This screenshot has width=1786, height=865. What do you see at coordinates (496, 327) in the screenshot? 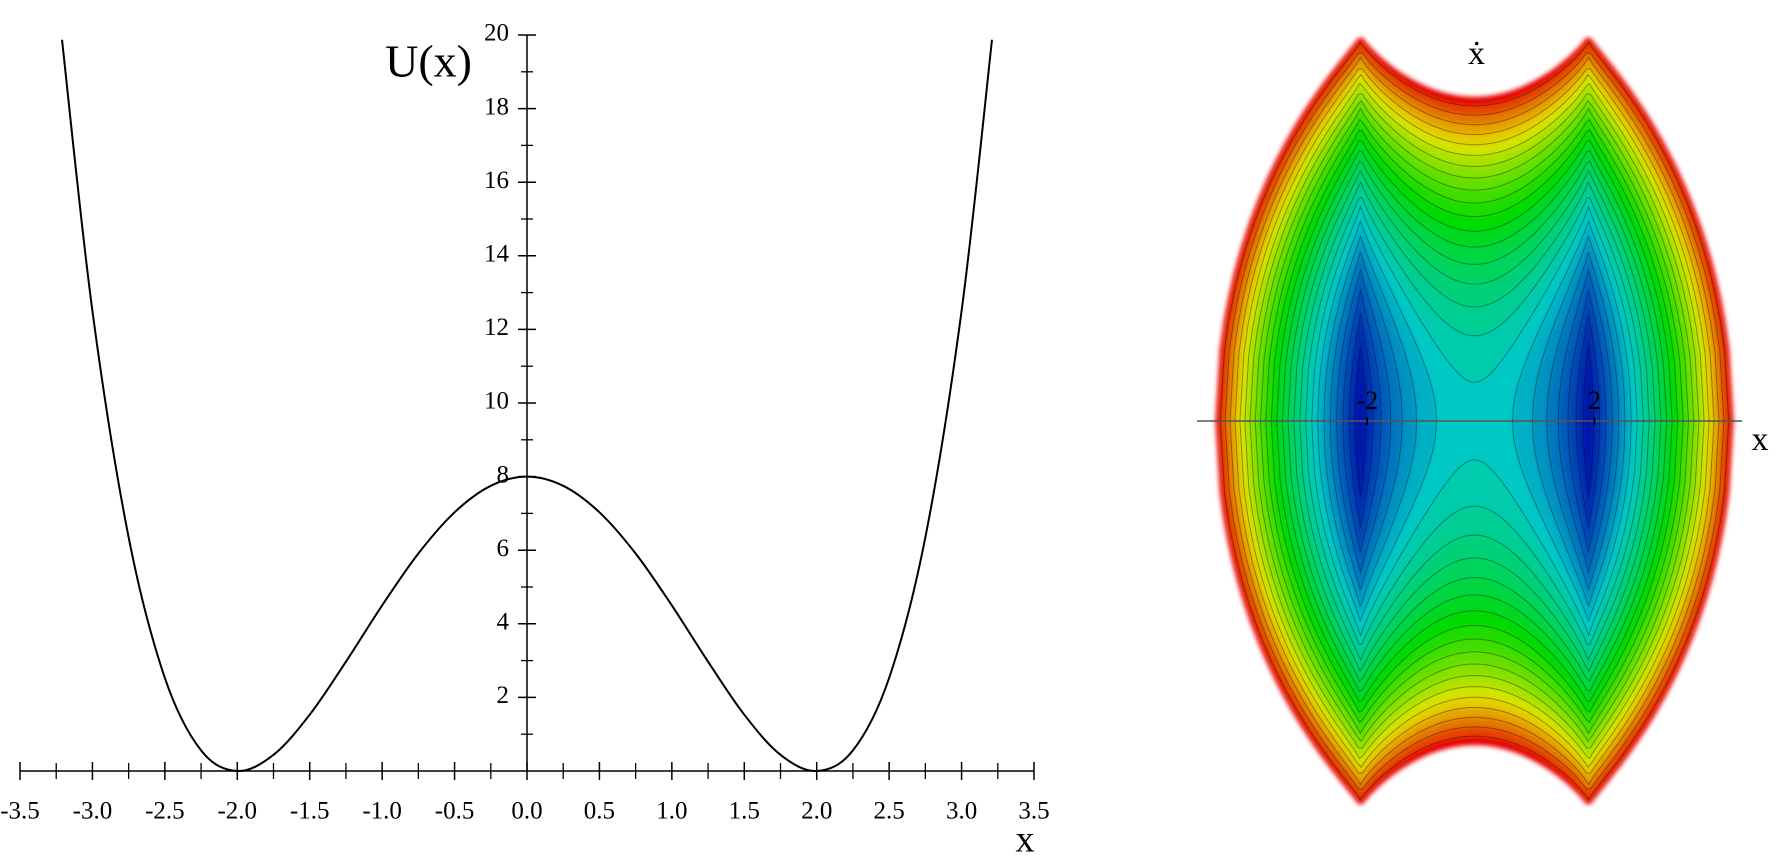
I see `y-tick-label: 12` at bounding box center [496, 327].